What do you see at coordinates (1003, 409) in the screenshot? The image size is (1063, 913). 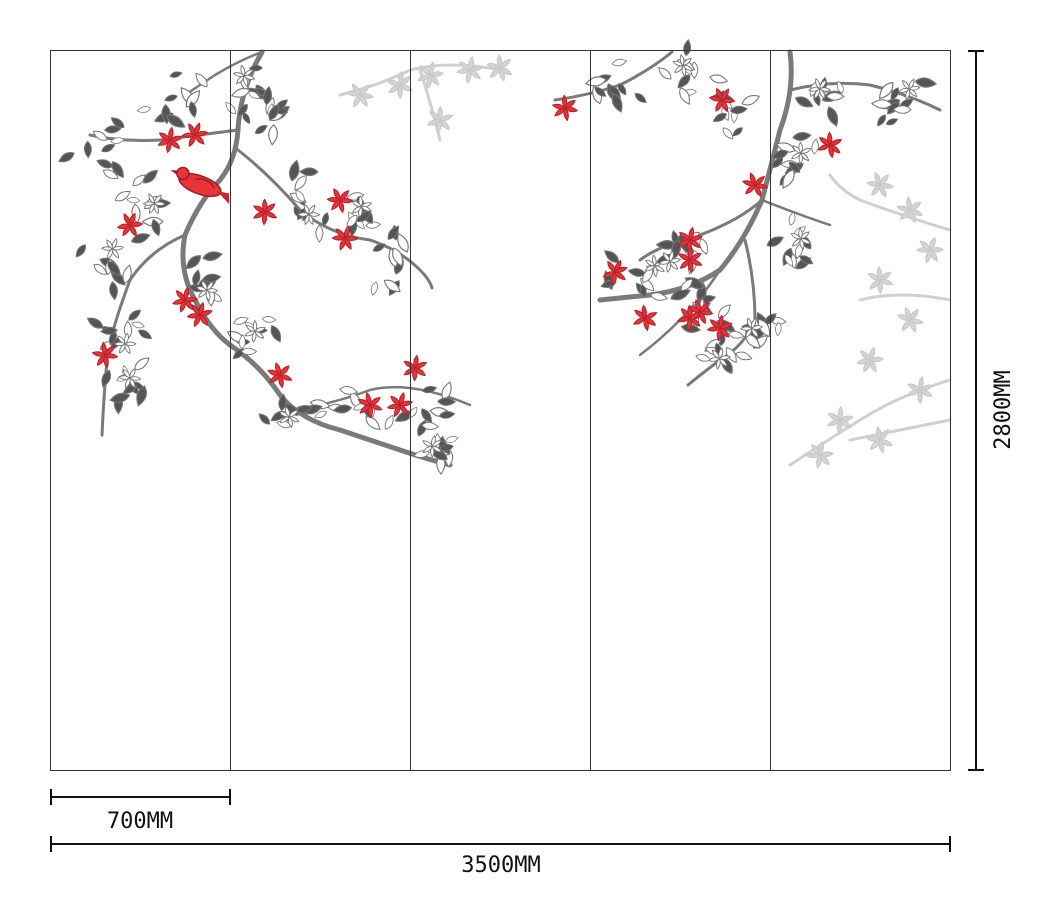 I see `height-label: 2800MM` at bounding box center [1003, 409].